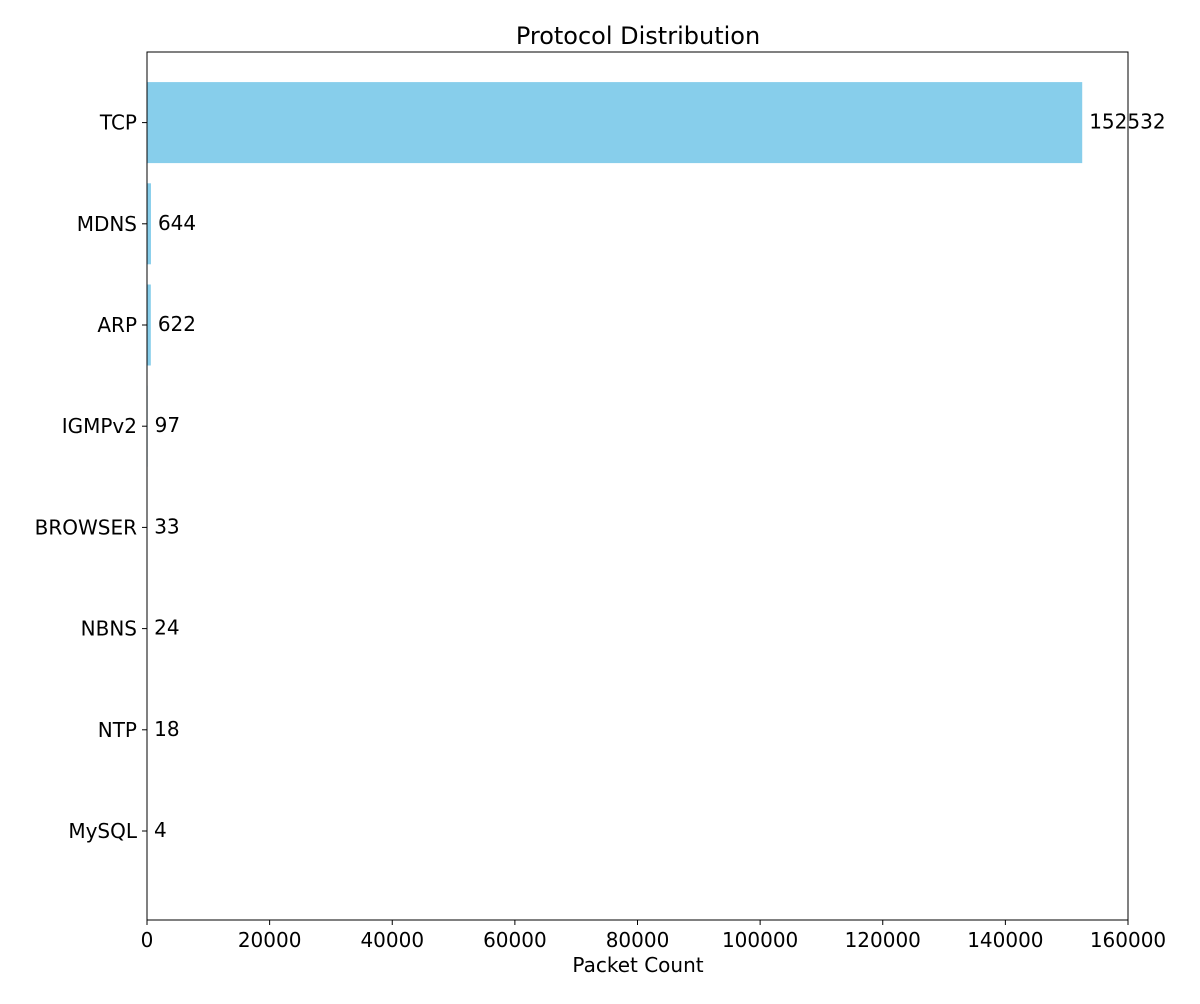 The image size is (1200, 1004). I want to click on bar-tcp, so click(614, 122).